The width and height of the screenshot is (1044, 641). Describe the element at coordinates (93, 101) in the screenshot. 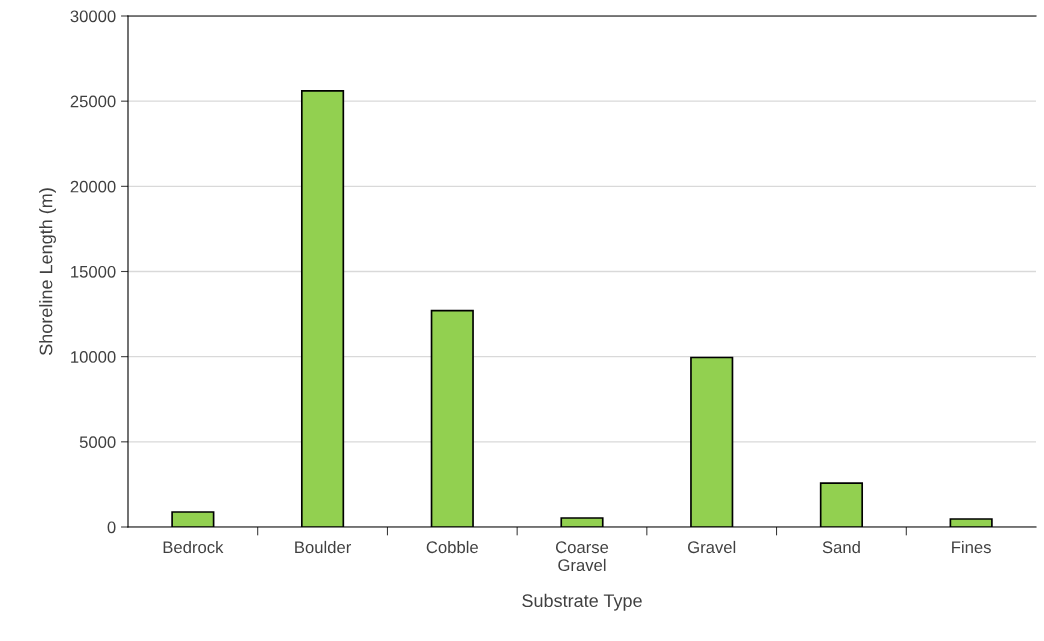

I see `y-tick-label: 25000` at that location.